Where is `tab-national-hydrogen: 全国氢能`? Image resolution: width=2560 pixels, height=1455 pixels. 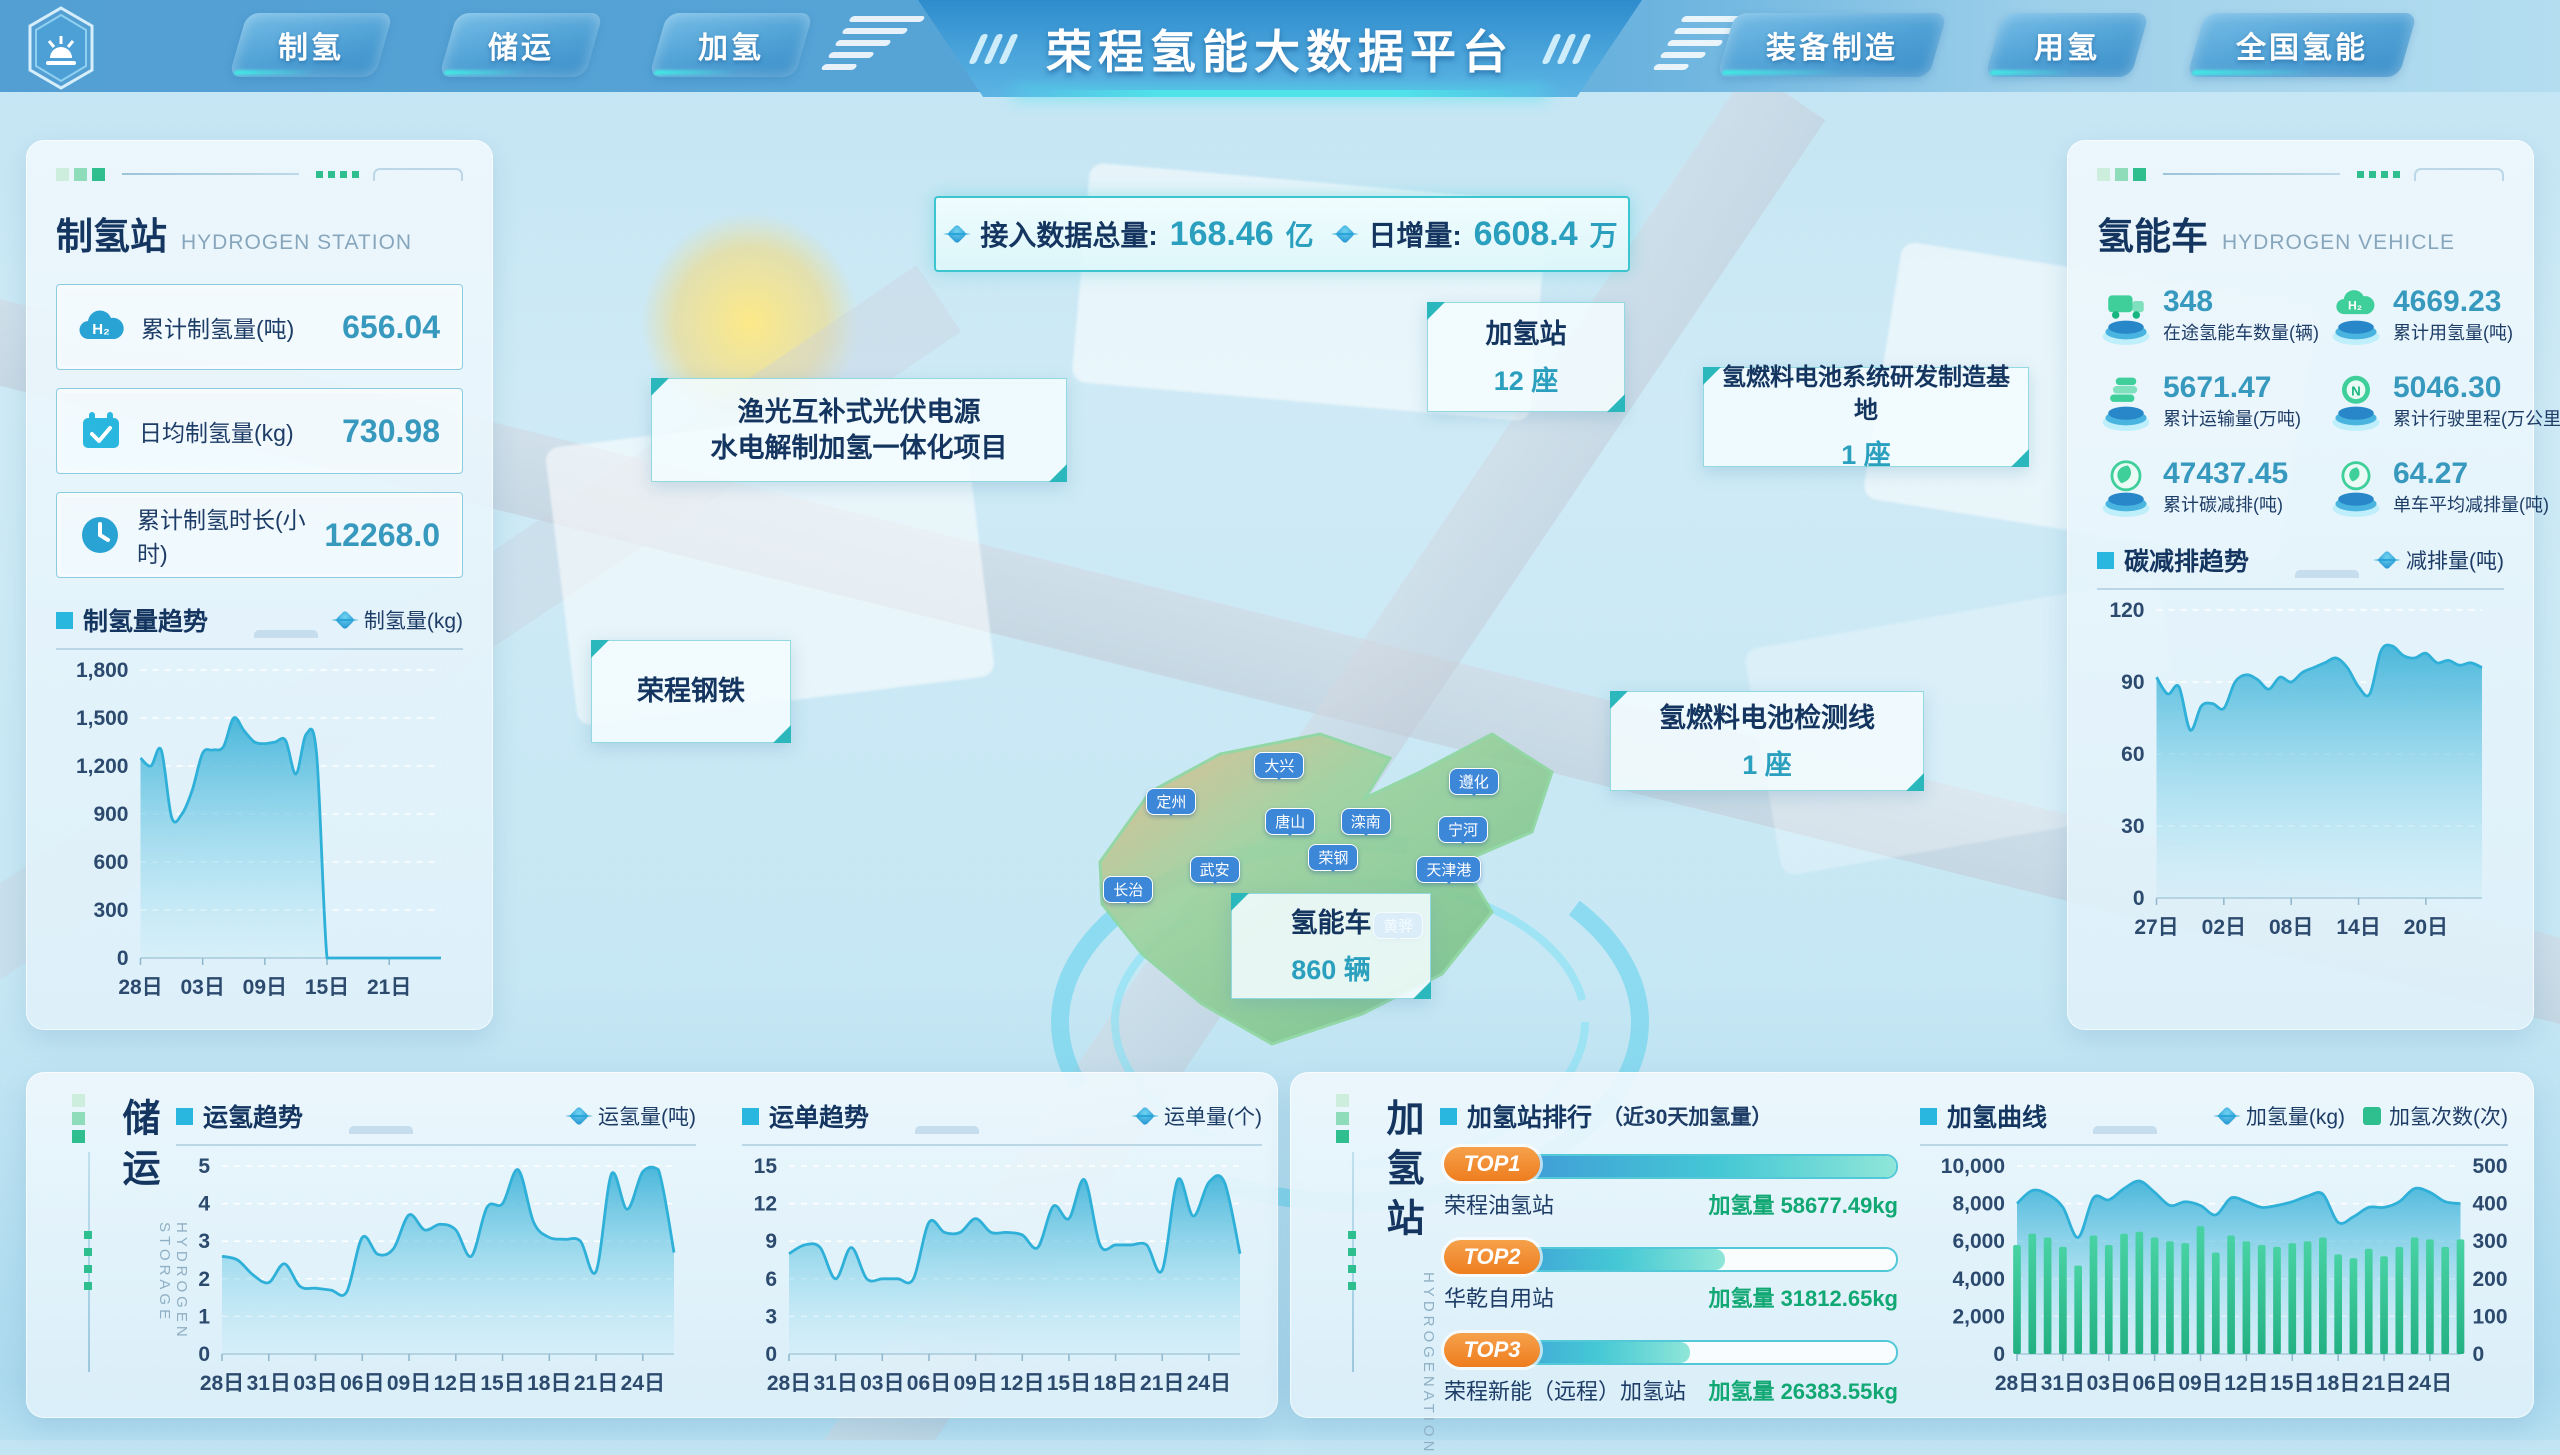
tab-national-hydrogen: 全国氢能 is located at coordinates (2302, 45).